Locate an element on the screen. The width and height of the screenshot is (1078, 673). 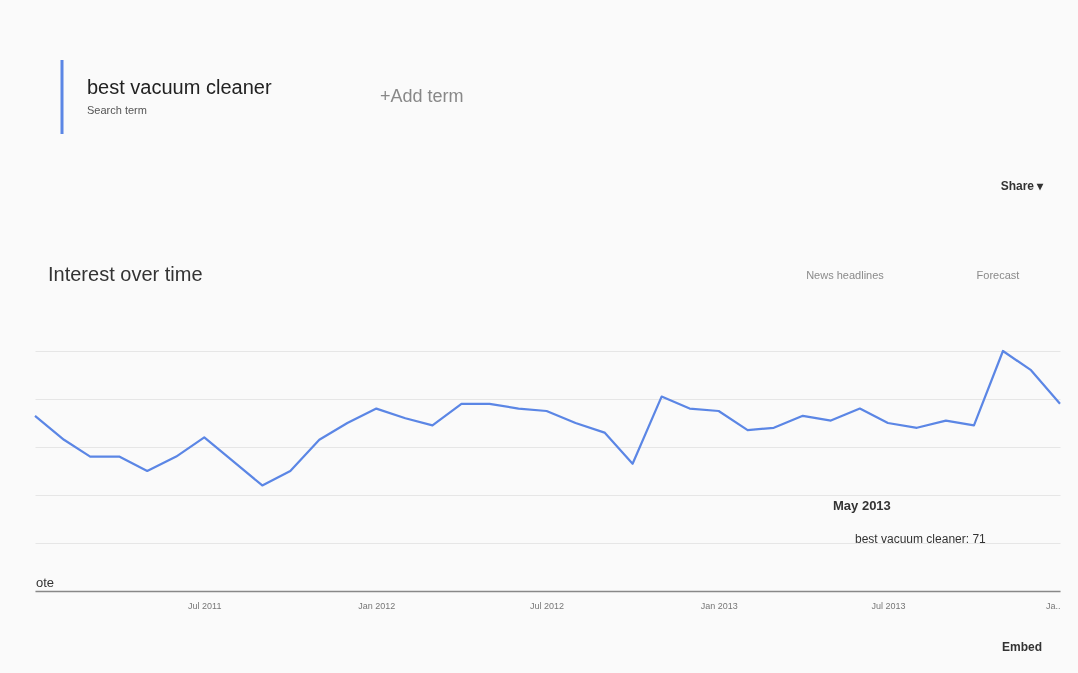
x-tick-label: Jul 2011 is located at coordinates (205, 605).